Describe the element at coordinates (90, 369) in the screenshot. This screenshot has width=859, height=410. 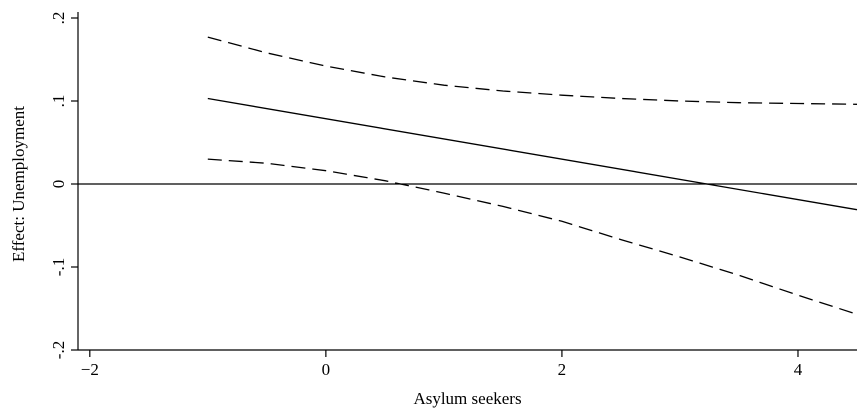
I see `x-tick-label: −2` at that location.